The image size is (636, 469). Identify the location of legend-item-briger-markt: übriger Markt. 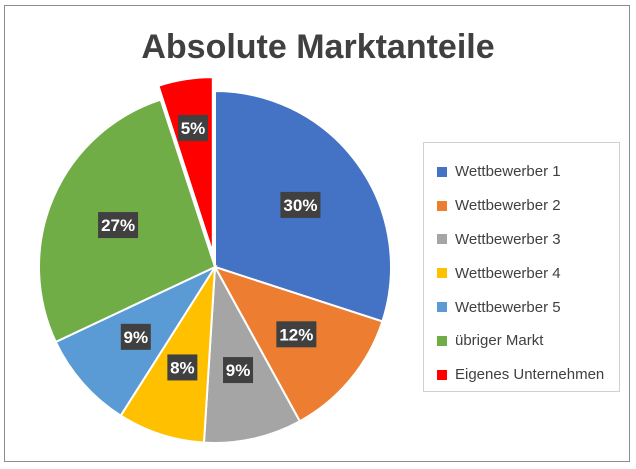
(521, 341).